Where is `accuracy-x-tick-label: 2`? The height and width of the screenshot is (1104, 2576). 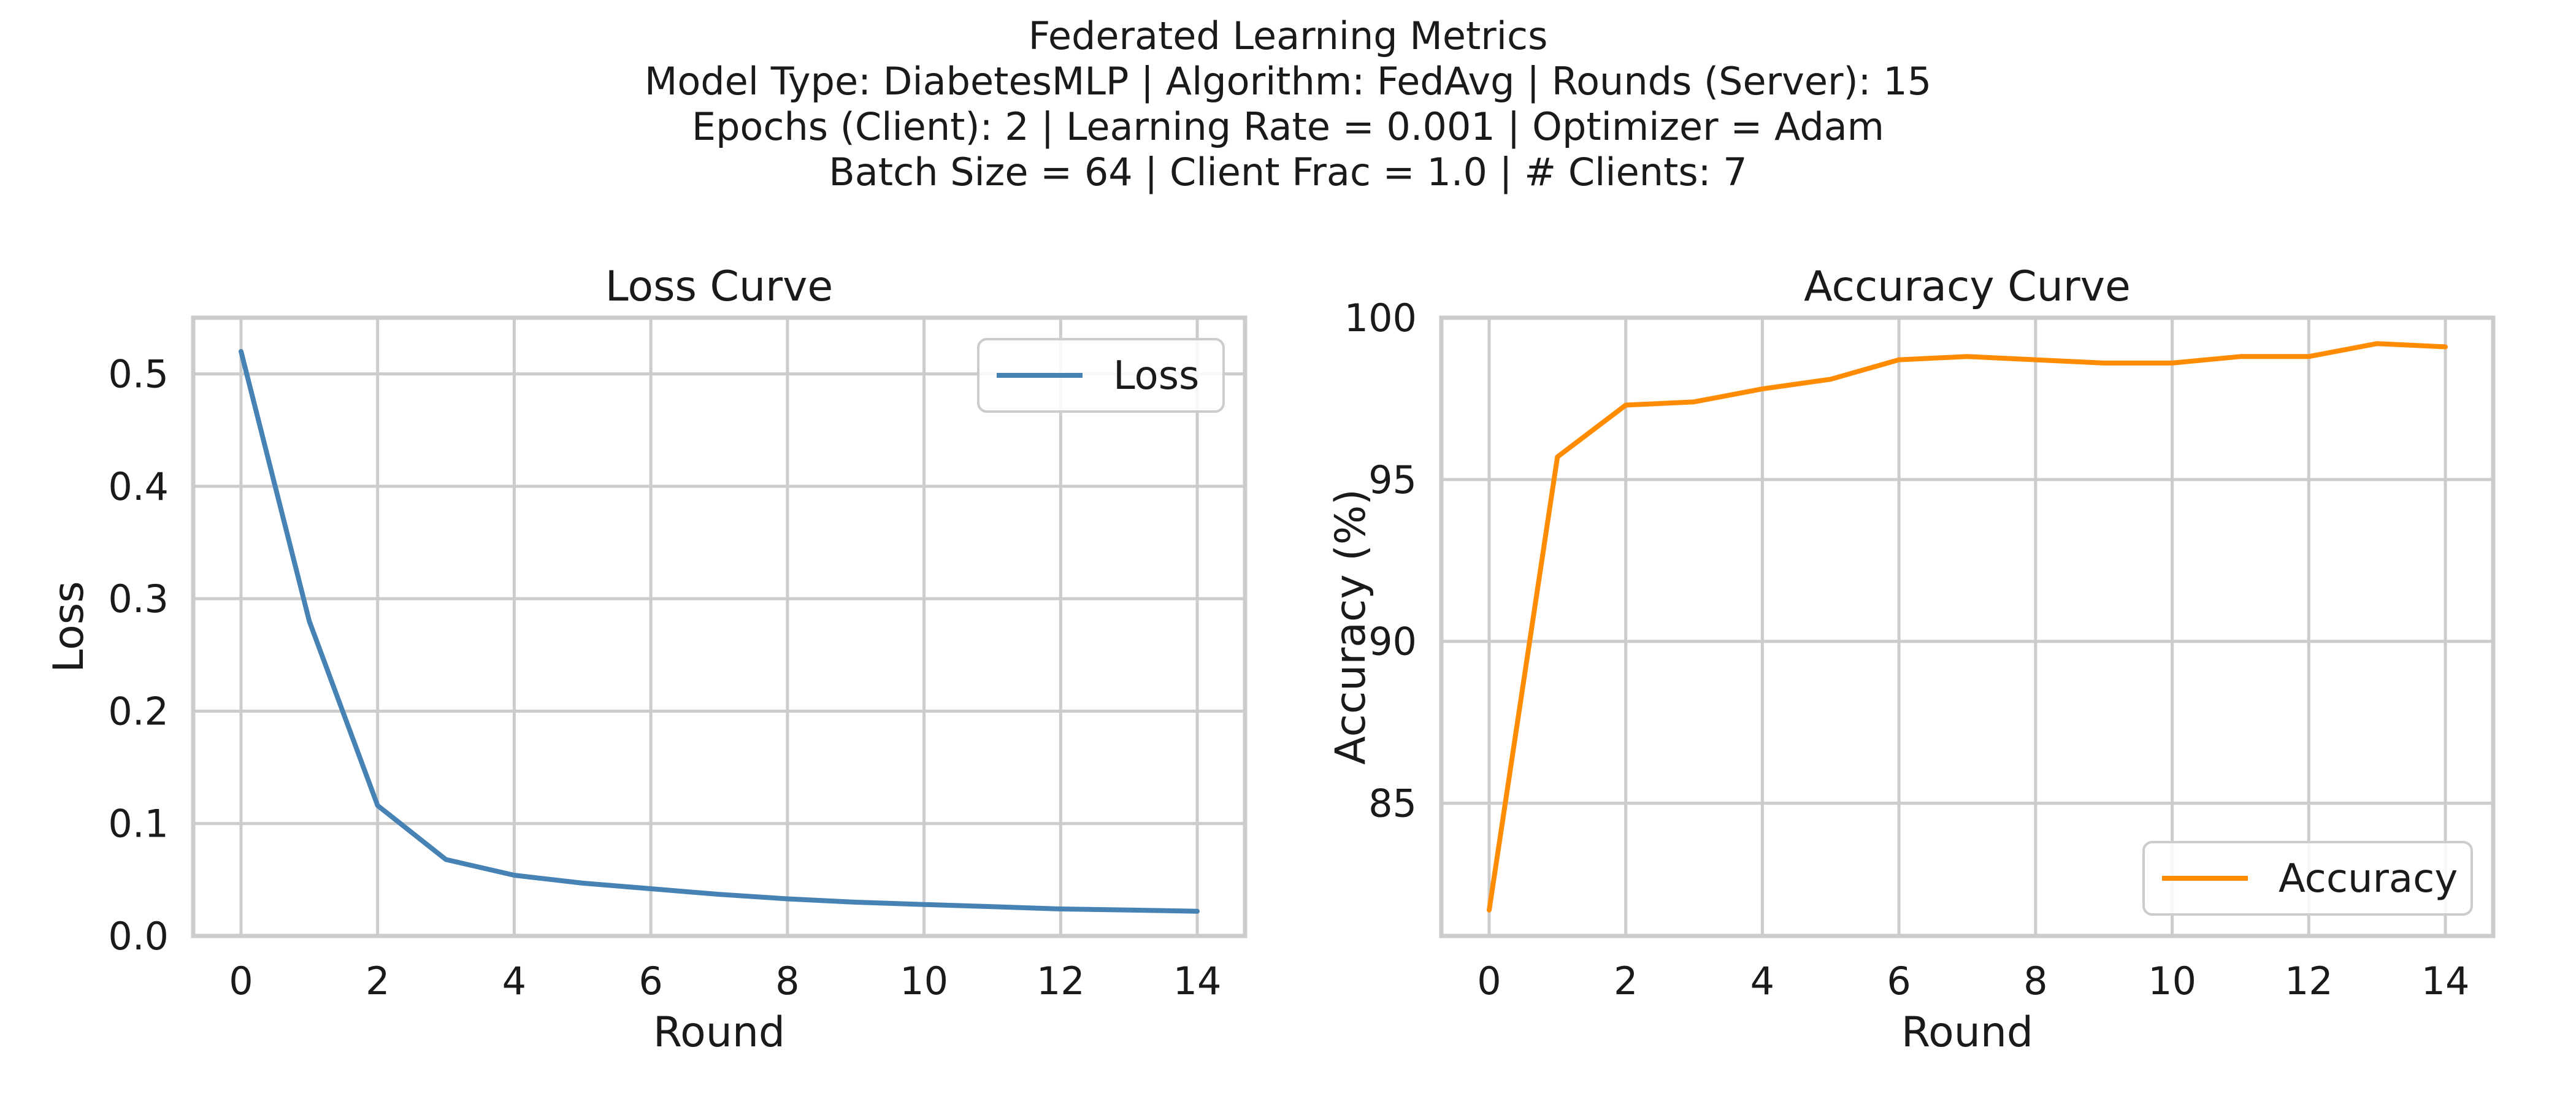
accuracy-x-tick-label: 2 is located at coordinates (1626, 981).